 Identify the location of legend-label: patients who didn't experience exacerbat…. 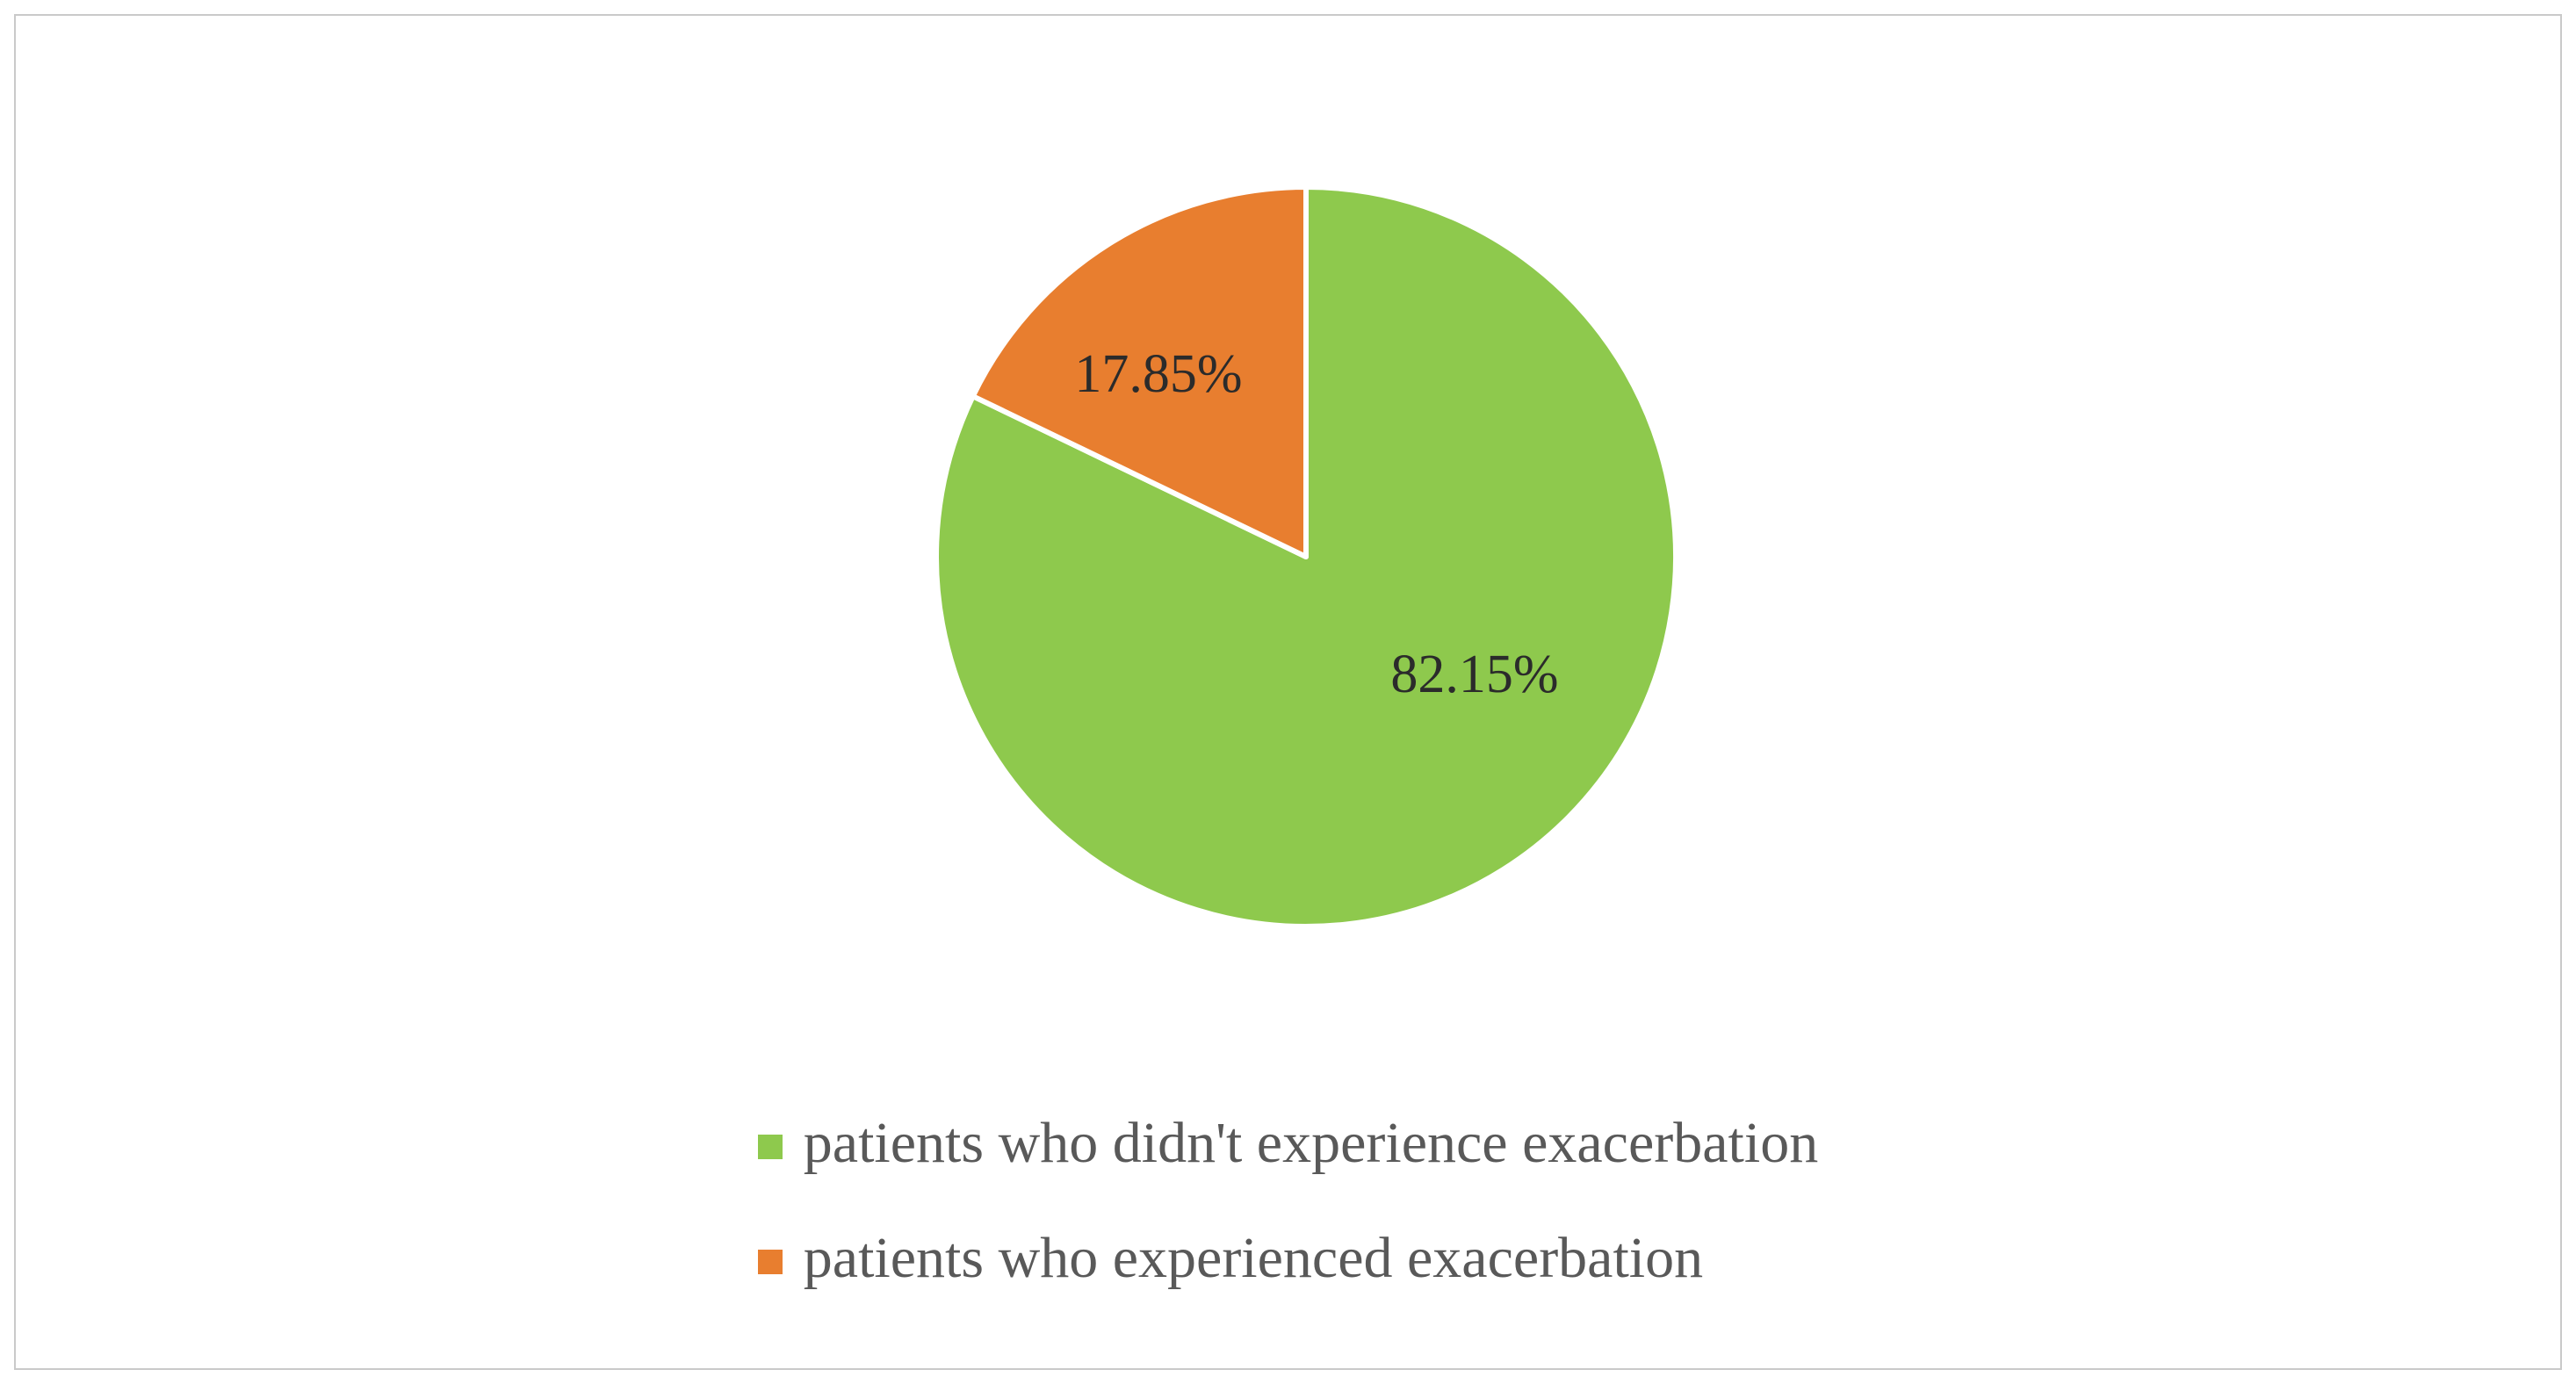
(1311, 1143).